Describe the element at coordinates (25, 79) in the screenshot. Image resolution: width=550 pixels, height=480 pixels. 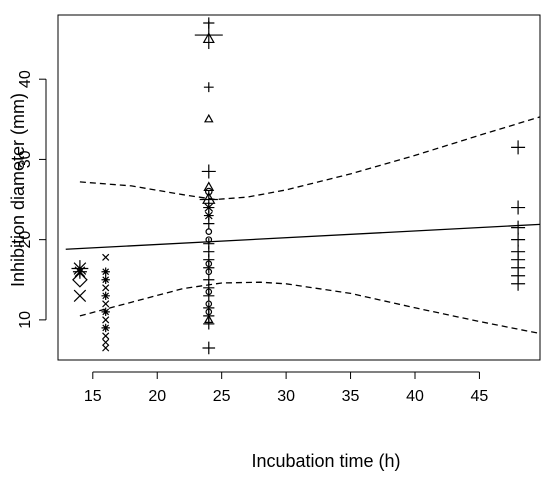
I see `y-tick-label: 40` at that location.